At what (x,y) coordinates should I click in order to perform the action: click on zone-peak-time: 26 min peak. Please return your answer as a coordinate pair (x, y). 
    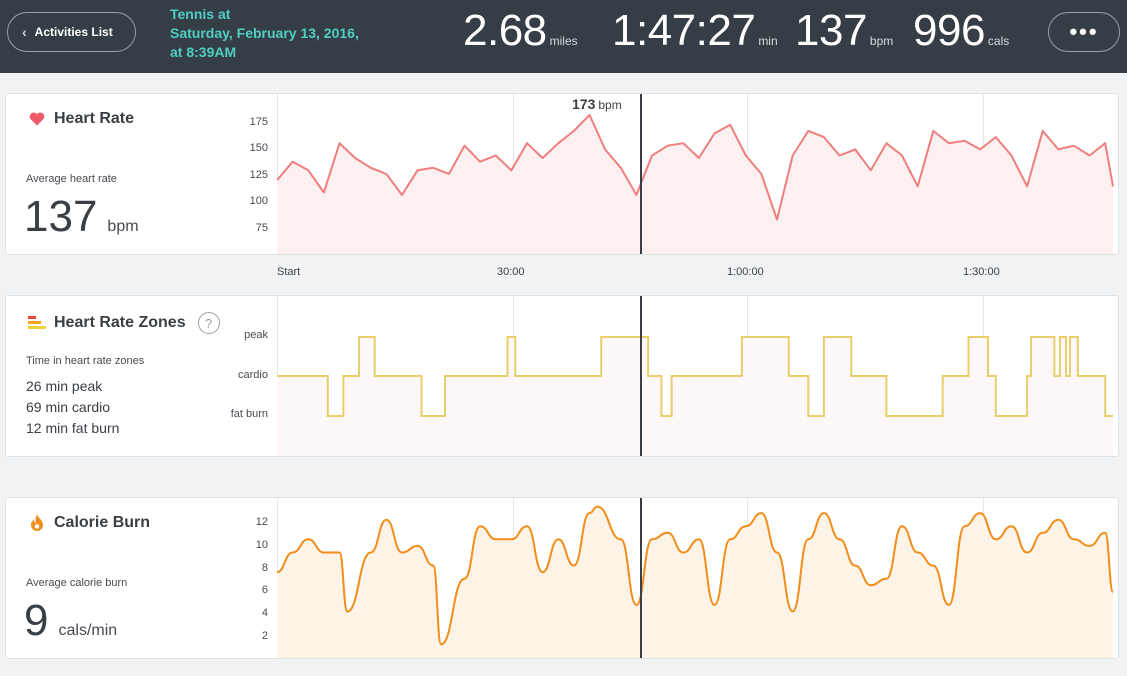
    Looking at the image, I should click on (64, 386).